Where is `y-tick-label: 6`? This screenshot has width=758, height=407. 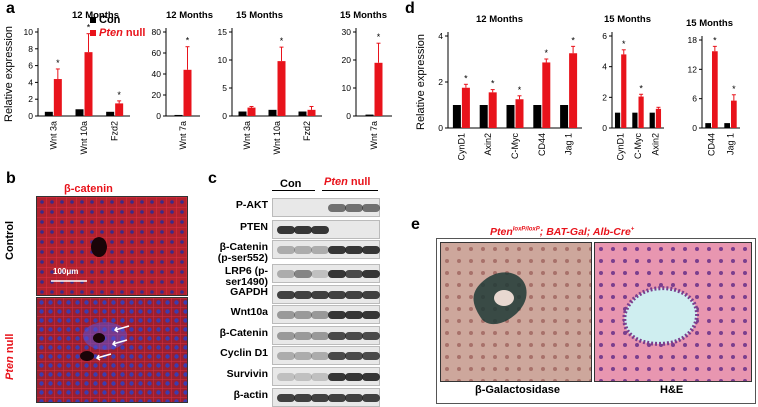
y-tick-label: 6 is located at coordinates (30, 66).